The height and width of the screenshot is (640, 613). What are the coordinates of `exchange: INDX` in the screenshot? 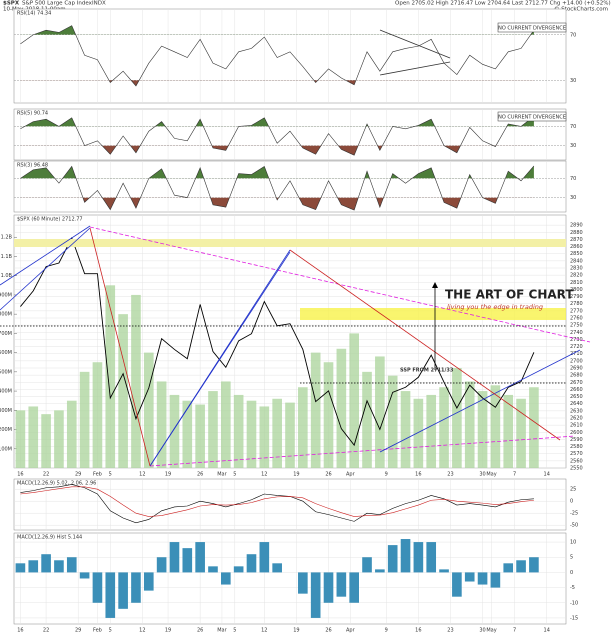 It's located at (99, 4).